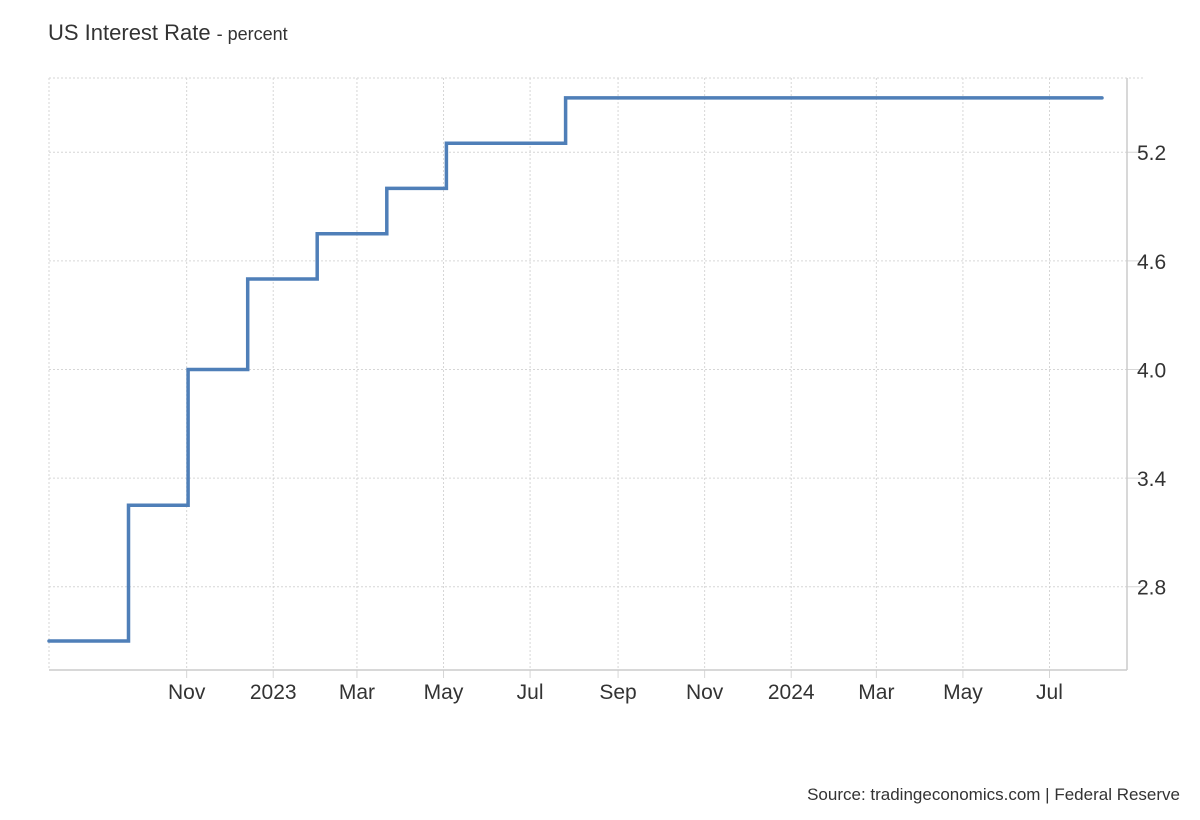  I want to click on y-tick-label: 4.6, so click(1151, 262).